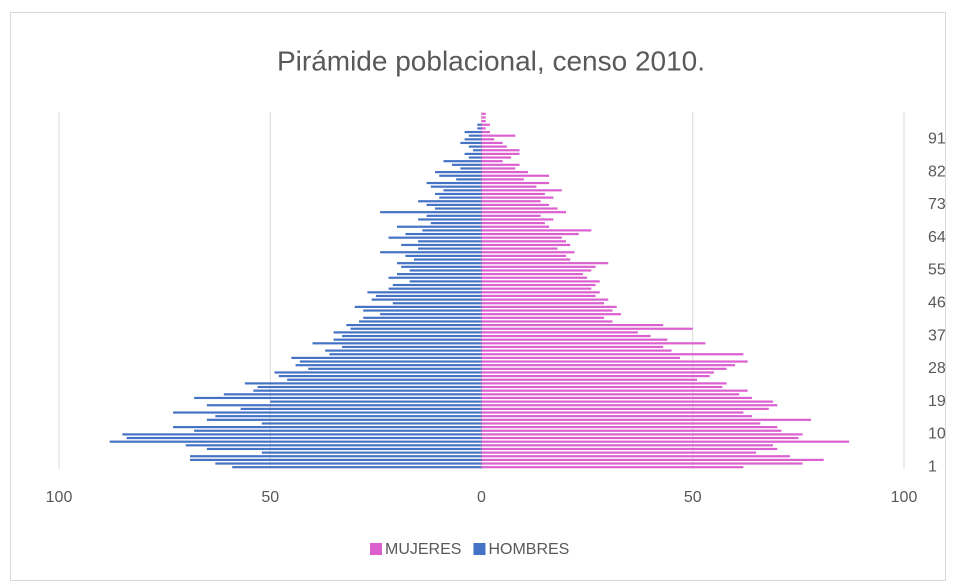 The image size is (956, 586). Describe the element at coordinates (937, 401) in the screenshot. I see `y-tick-label: 19` at that location.